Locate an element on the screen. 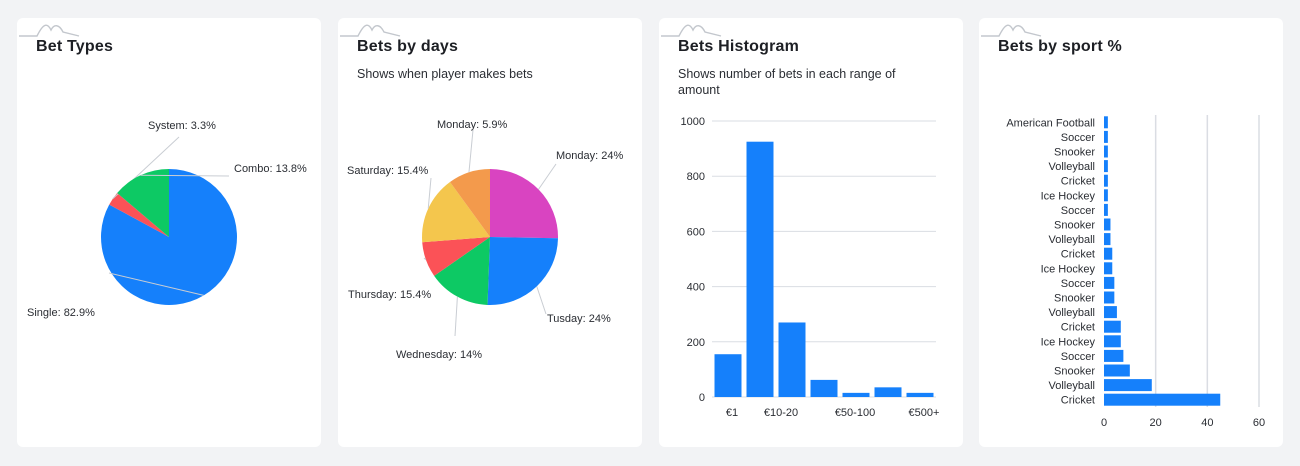  y-tick-label: 1000 is located at coordinates (693, 122).